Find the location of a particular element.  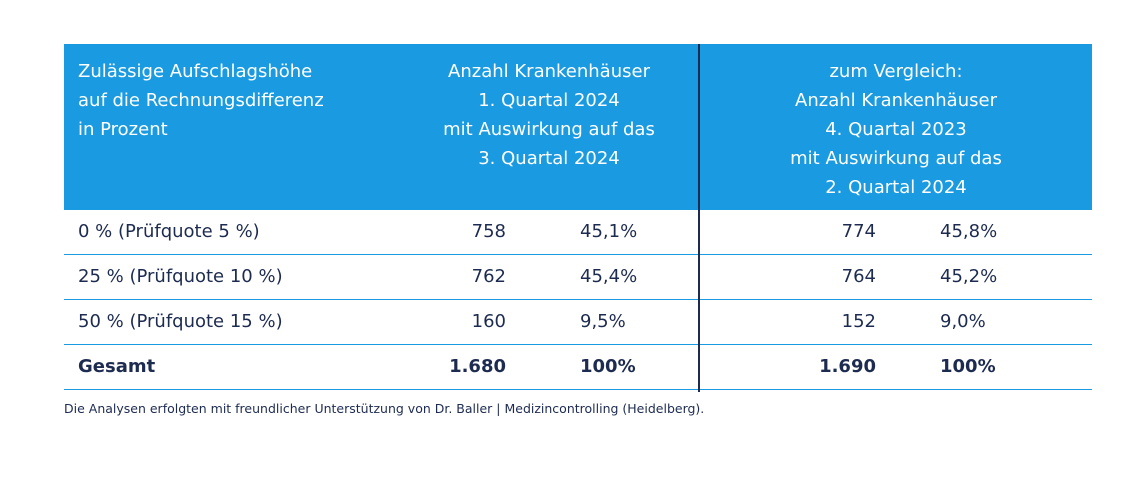

total-count-2023: 1.690 is located at coordinates (847, 366).